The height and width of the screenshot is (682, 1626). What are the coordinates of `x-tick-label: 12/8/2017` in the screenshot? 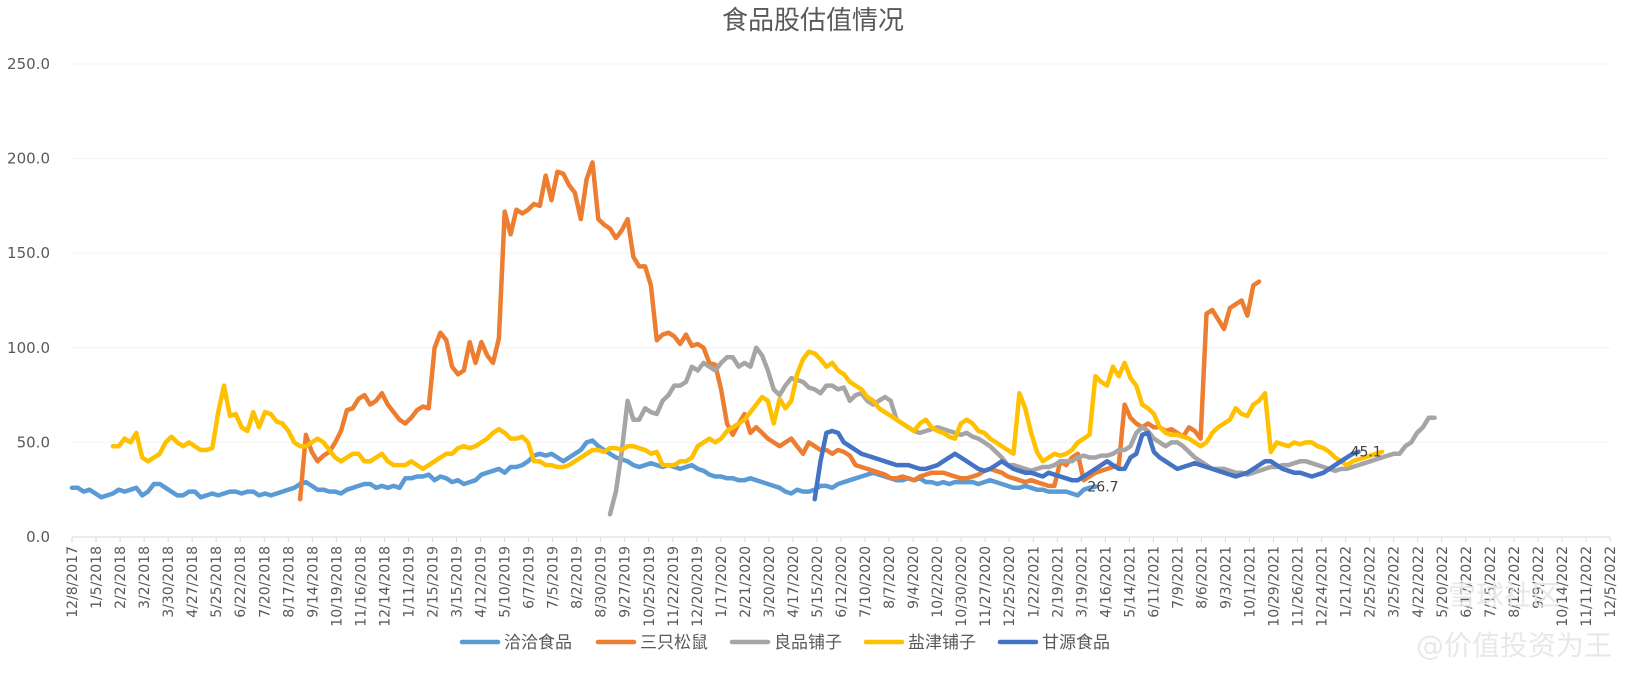 It's located at (73, 582).